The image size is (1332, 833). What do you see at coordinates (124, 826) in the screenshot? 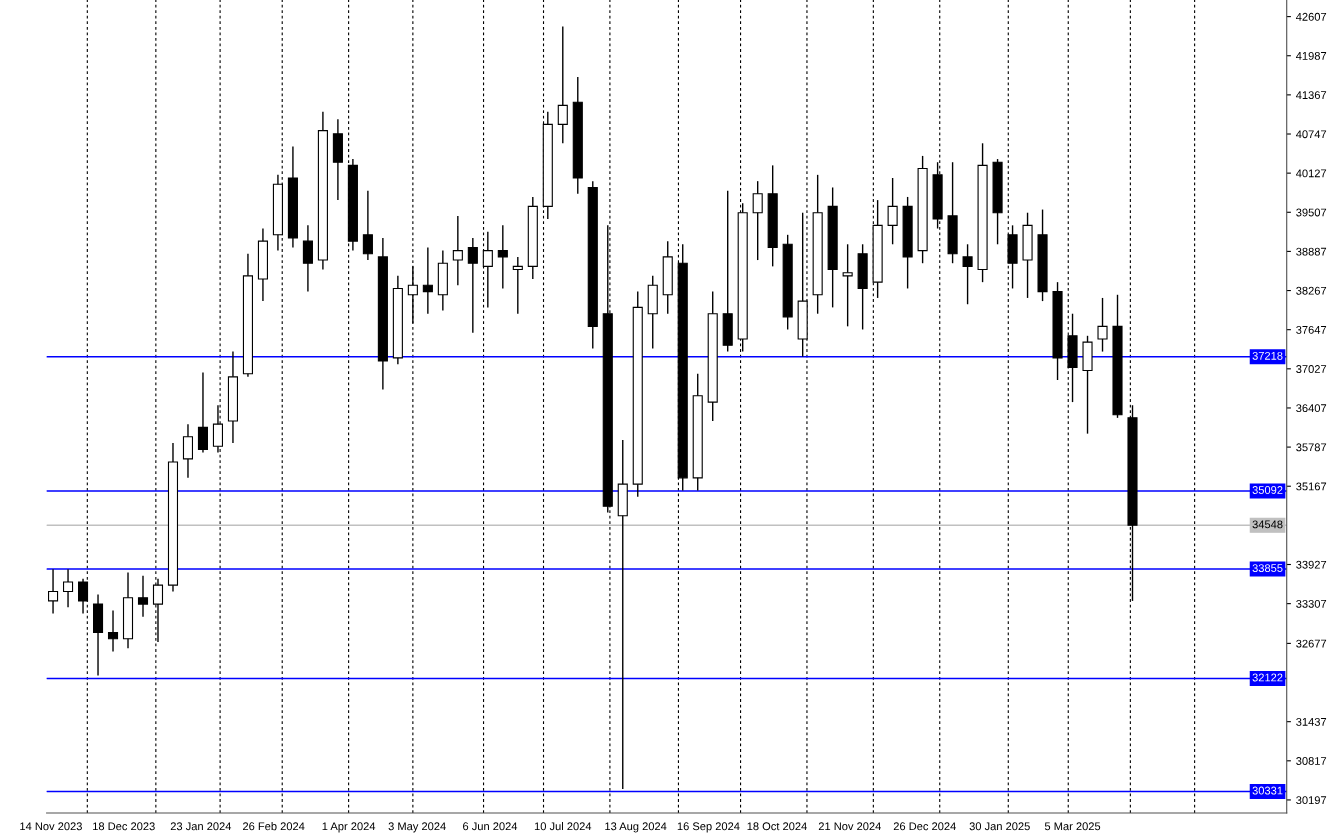
I see `x-tick-label: 18 Dec 2023` at bounding box center [124, 826].